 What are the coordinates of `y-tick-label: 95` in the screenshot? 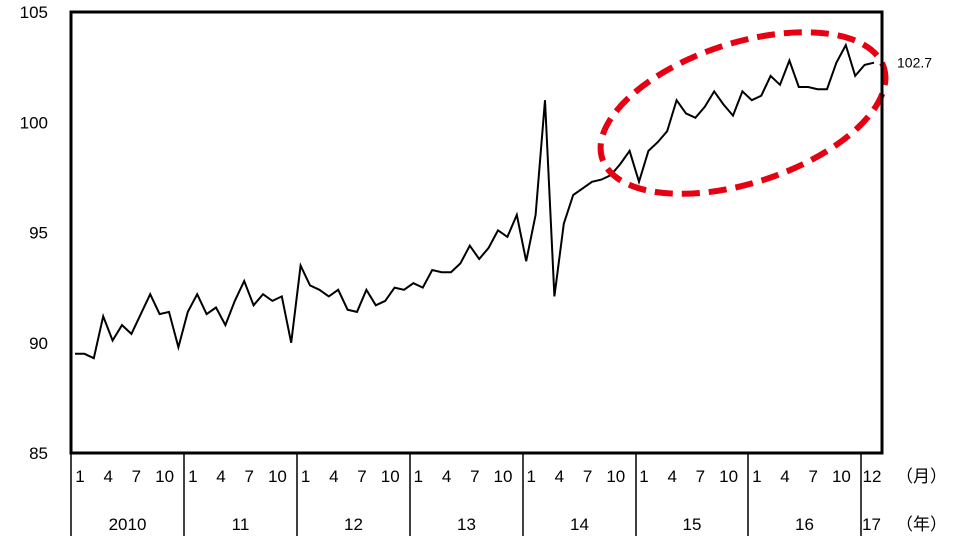 It's located at (38, 233).